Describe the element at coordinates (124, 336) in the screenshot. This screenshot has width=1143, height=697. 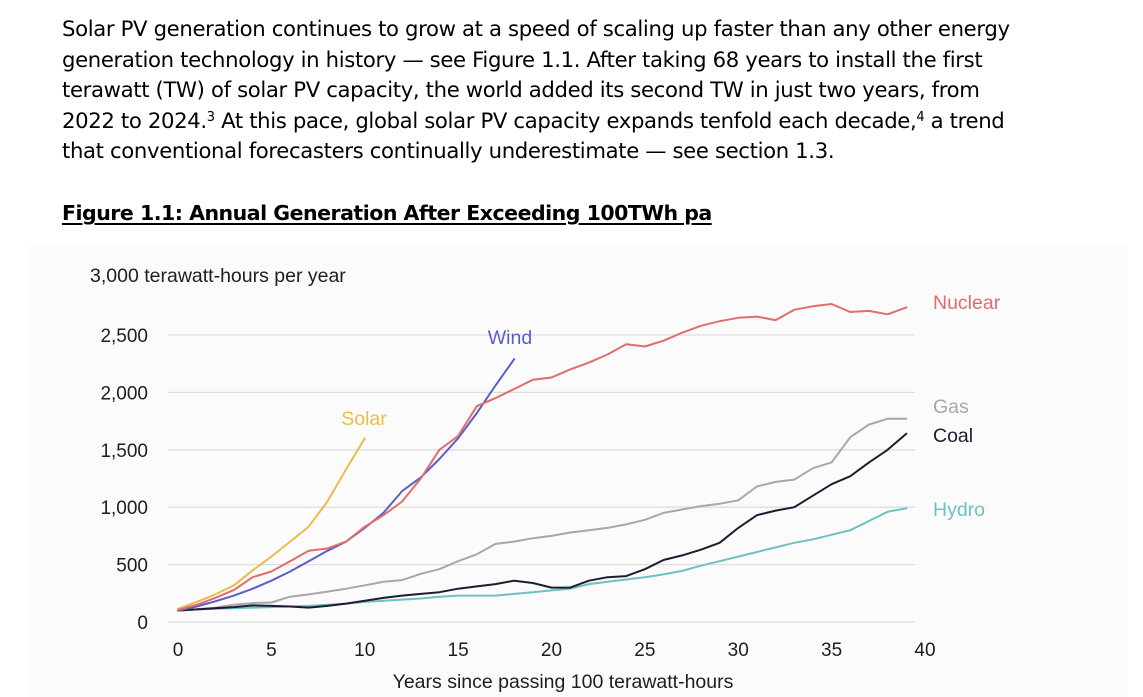
I see `y-tick-label: 2,500` at that location.